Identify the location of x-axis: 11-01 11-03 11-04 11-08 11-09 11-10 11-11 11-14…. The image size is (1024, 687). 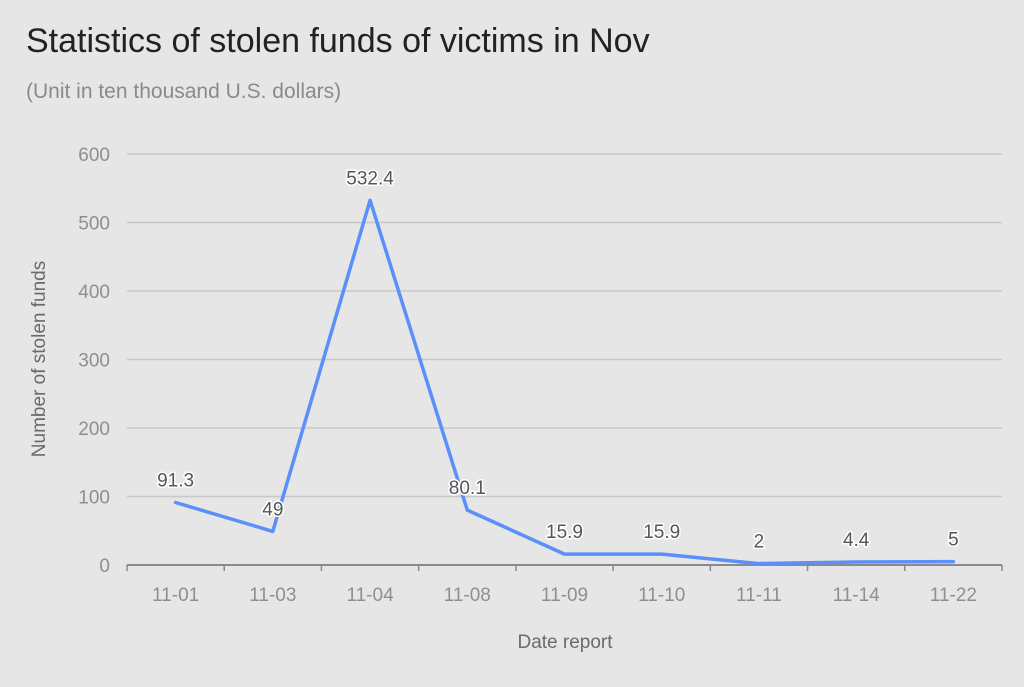
(564, 585).